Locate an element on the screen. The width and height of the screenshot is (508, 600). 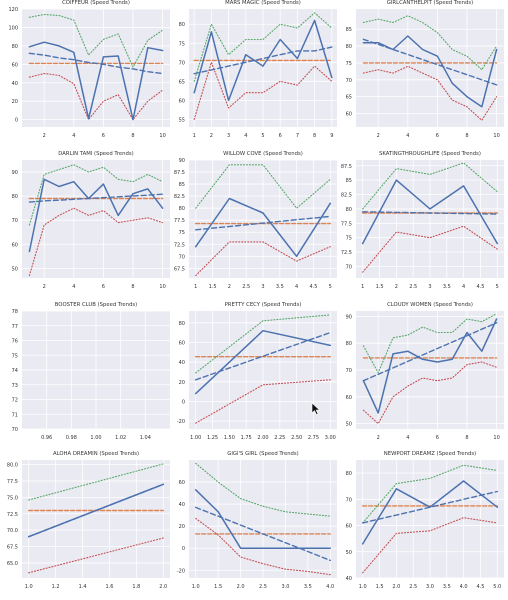
y-tick-label: 70 is located at coordinates (349, 371).